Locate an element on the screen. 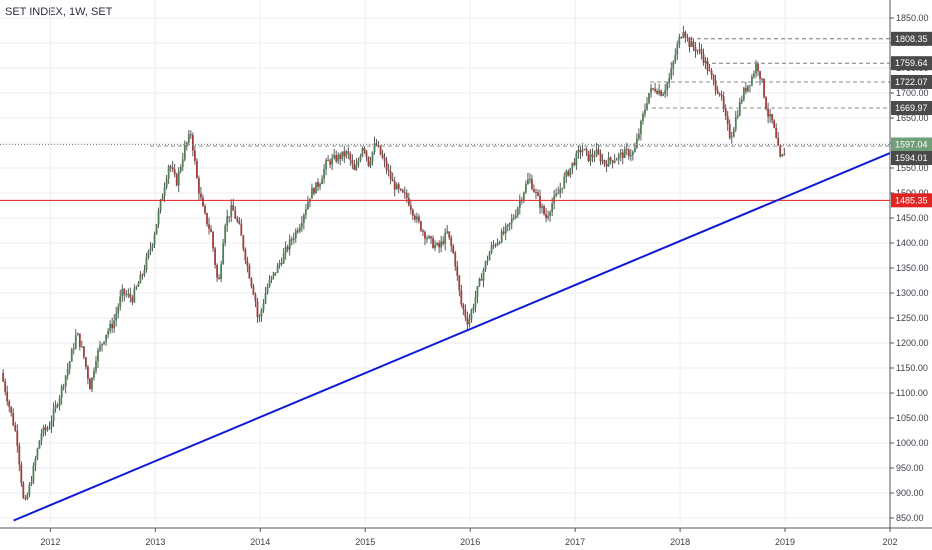 The image size is (932, 550). y-tick-label: 1550.00 is located at coordinates (912, 168).